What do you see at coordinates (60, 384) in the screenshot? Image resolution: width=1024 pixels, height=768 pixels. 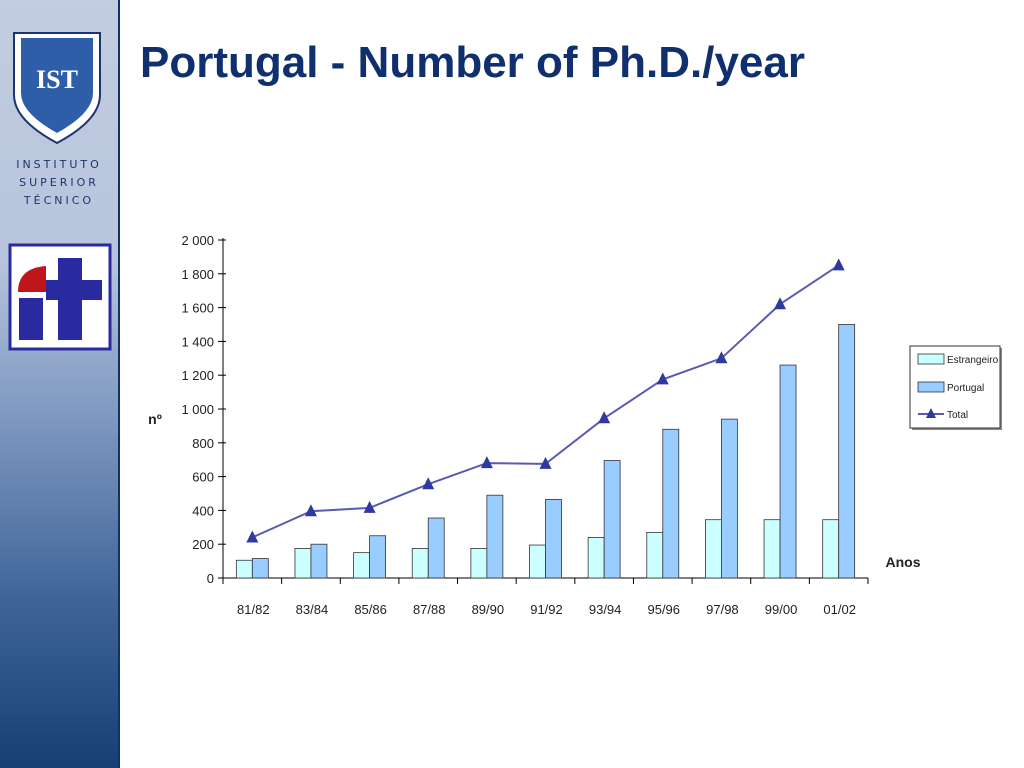 I see `sidebar: IST INSTITUTO SUPERIOR TÉCNICO it` at bounding box center [60, 384].